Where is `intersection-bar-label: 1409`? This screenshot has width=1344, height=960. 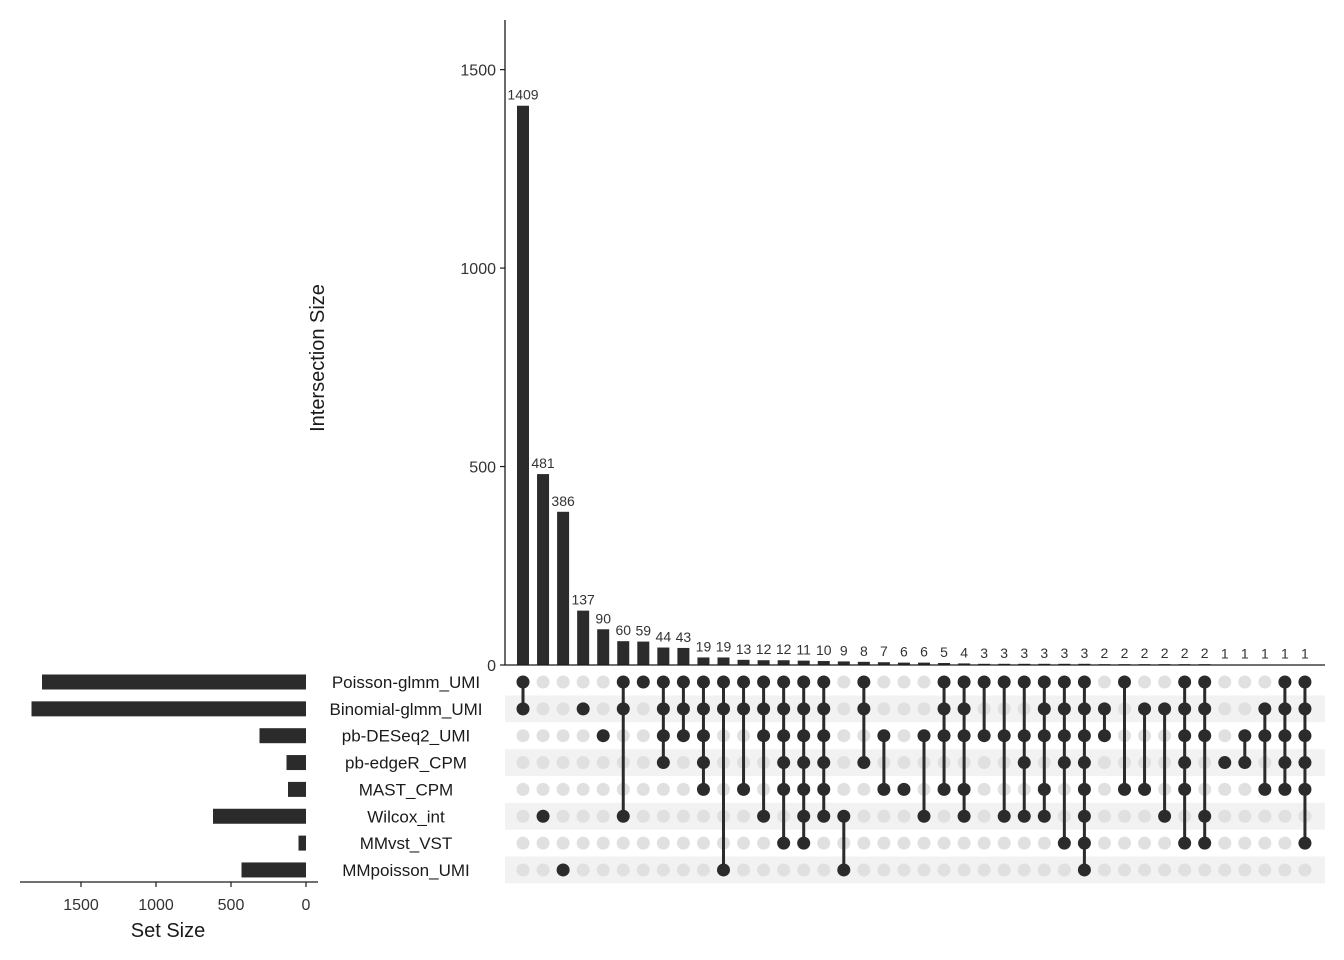 intersection-bar-label: 1409 is located at coordinates (522, 95).